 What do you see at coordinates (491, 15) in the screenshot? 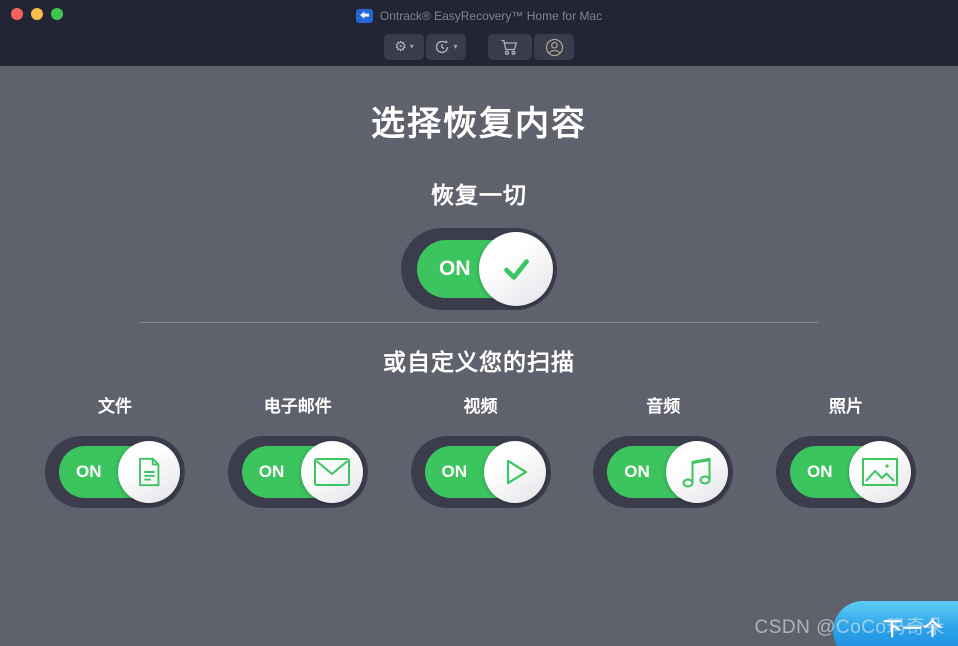
I see `window-title: Ontrack® EasyRecovery™ Home for Mac` at bounding box center [491, 15].